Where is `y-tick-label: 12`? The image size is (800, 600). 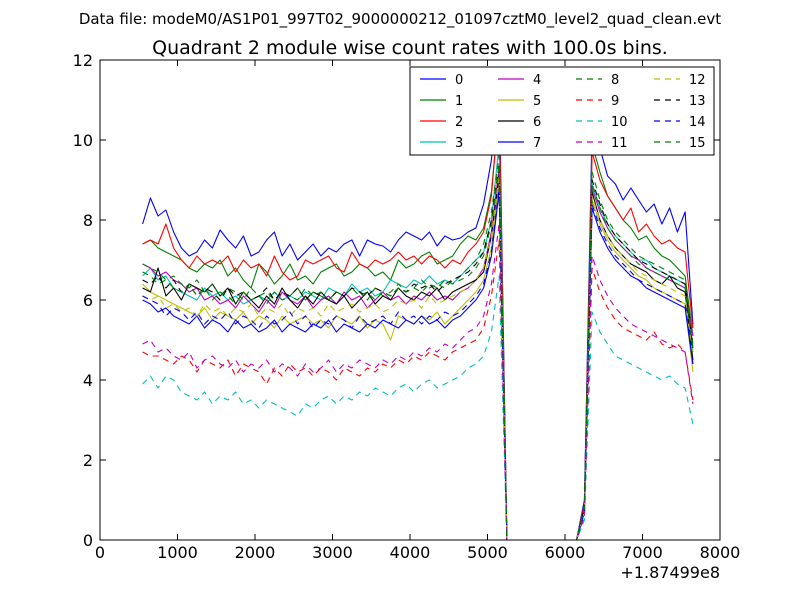
y-tick-label: 12 is located at coordinates (83, 60).